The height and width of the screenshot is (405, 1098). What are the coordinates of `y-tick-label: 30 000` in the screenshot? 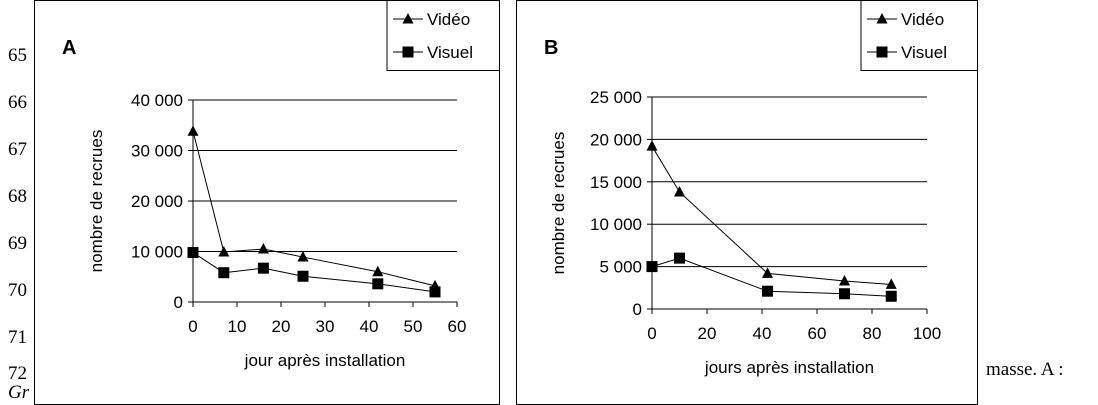 It's located at (157, 151).